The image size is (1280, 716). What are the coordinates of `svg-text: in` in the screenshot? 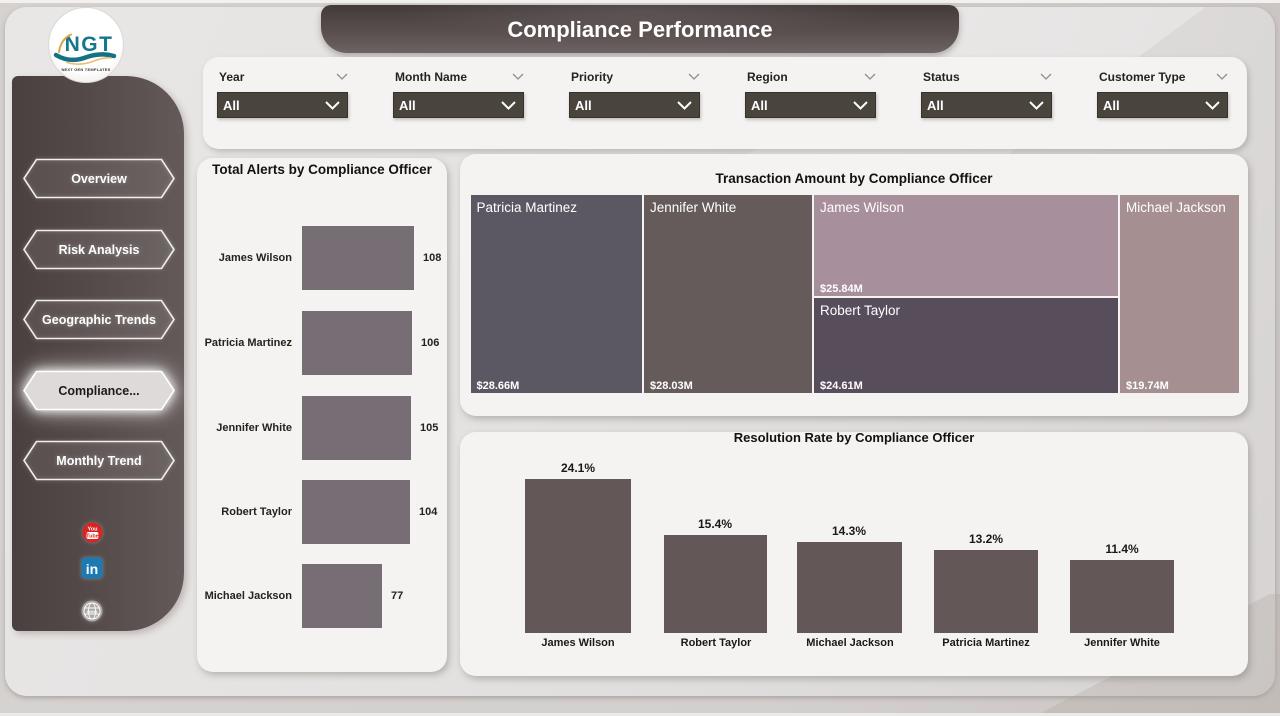 It's located at (92, 569).